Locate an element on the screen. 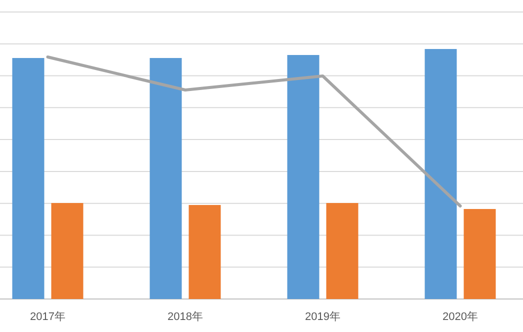 The image size is (523, 332). x-tick-label: 2018年 is located at coordinates (185, 317).